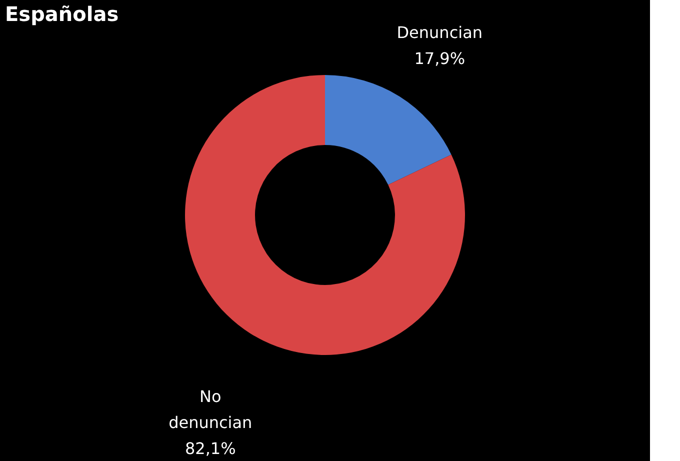 This screenshot has height=461, width=680. What do you see at coordinates (210, 448) in the screenshot?
I see `data-label: 82,1%` at bounding box center [210, 448].